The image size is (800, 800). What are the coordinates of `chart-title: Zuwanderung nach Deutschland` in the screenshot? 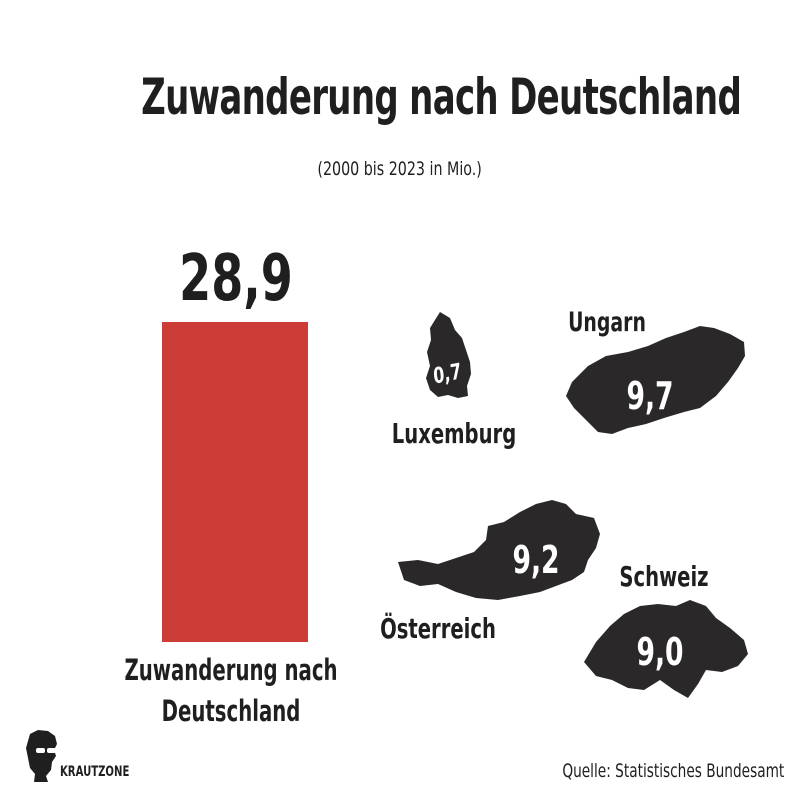 It's located at (441, 97).